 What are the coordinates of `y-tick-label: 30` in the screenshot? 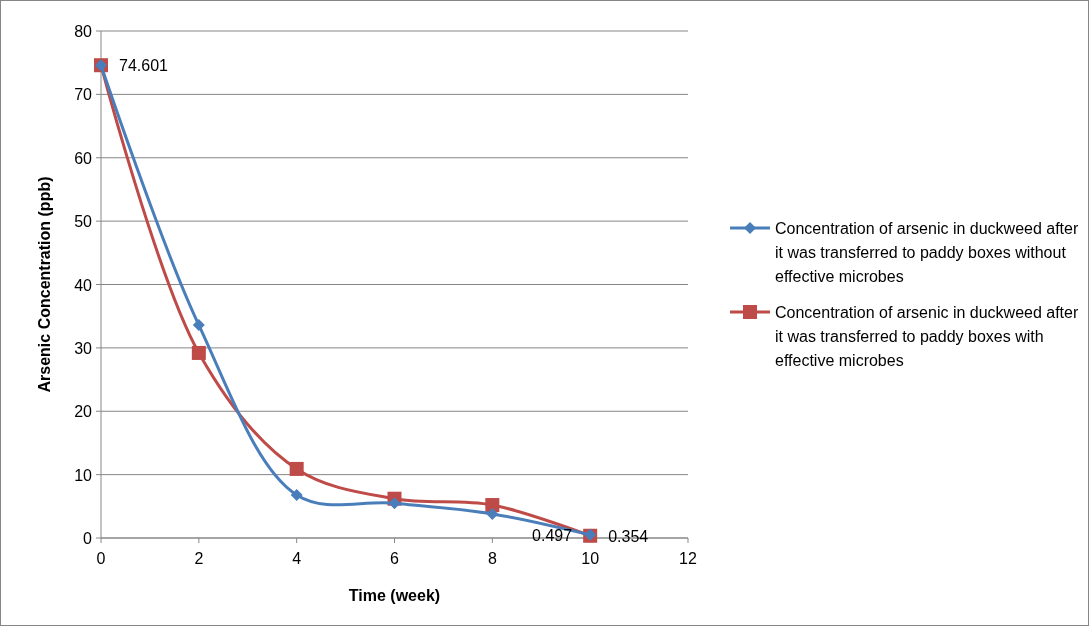 It's located at (83, 348).